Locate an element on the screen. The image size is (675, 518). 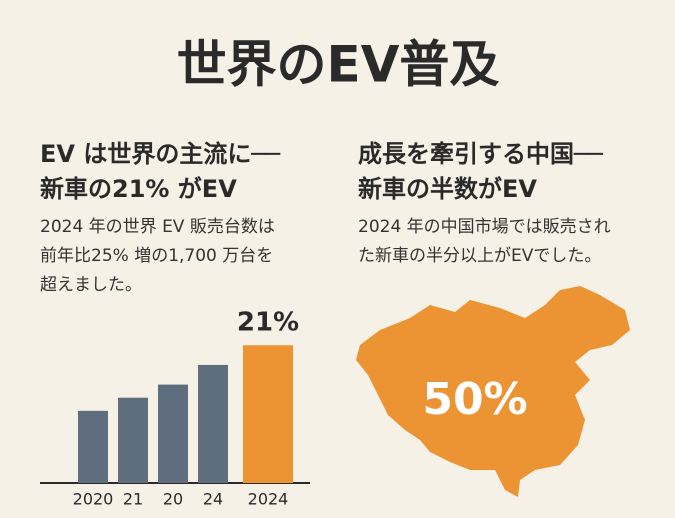
body-text: 2024 年の世界 EV 販売台数は is located at coordinates (157, 227).